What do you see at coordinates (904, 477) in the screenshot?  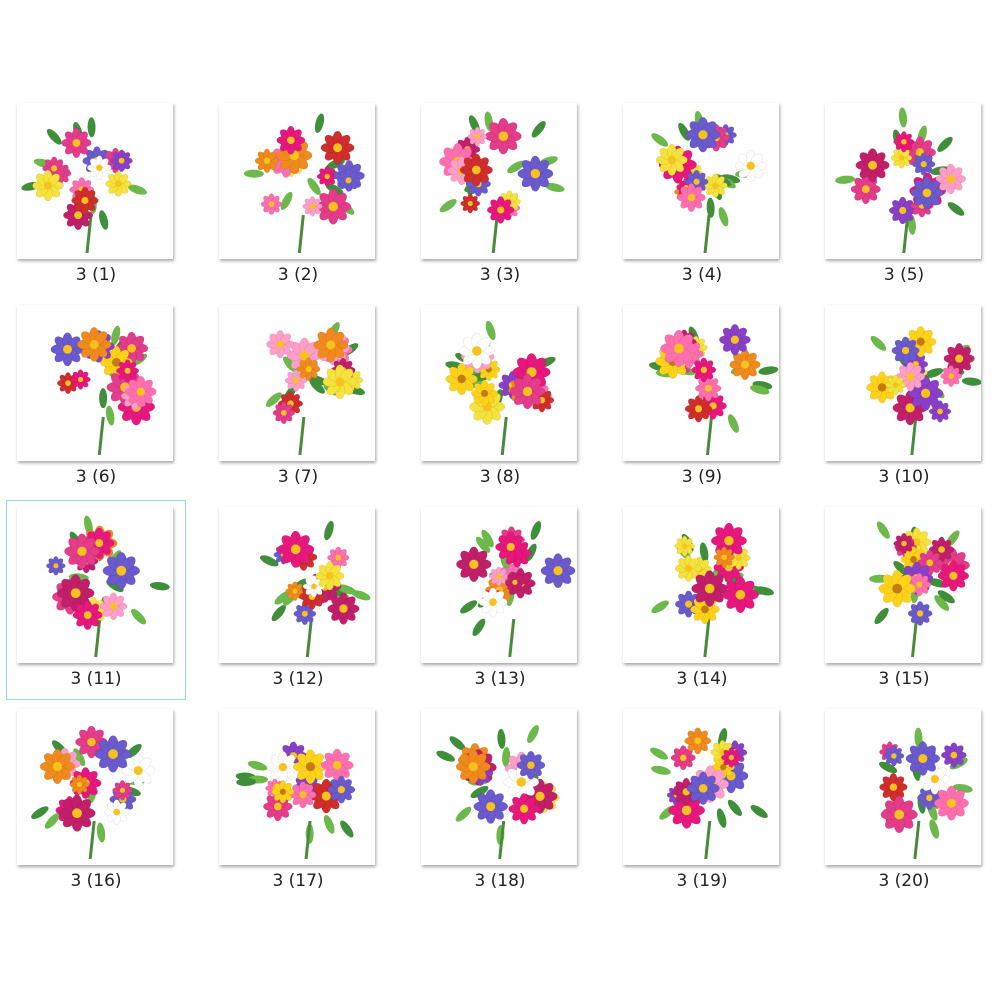 I see `file-name: 3 (10)` at bounding box center [904, 477].